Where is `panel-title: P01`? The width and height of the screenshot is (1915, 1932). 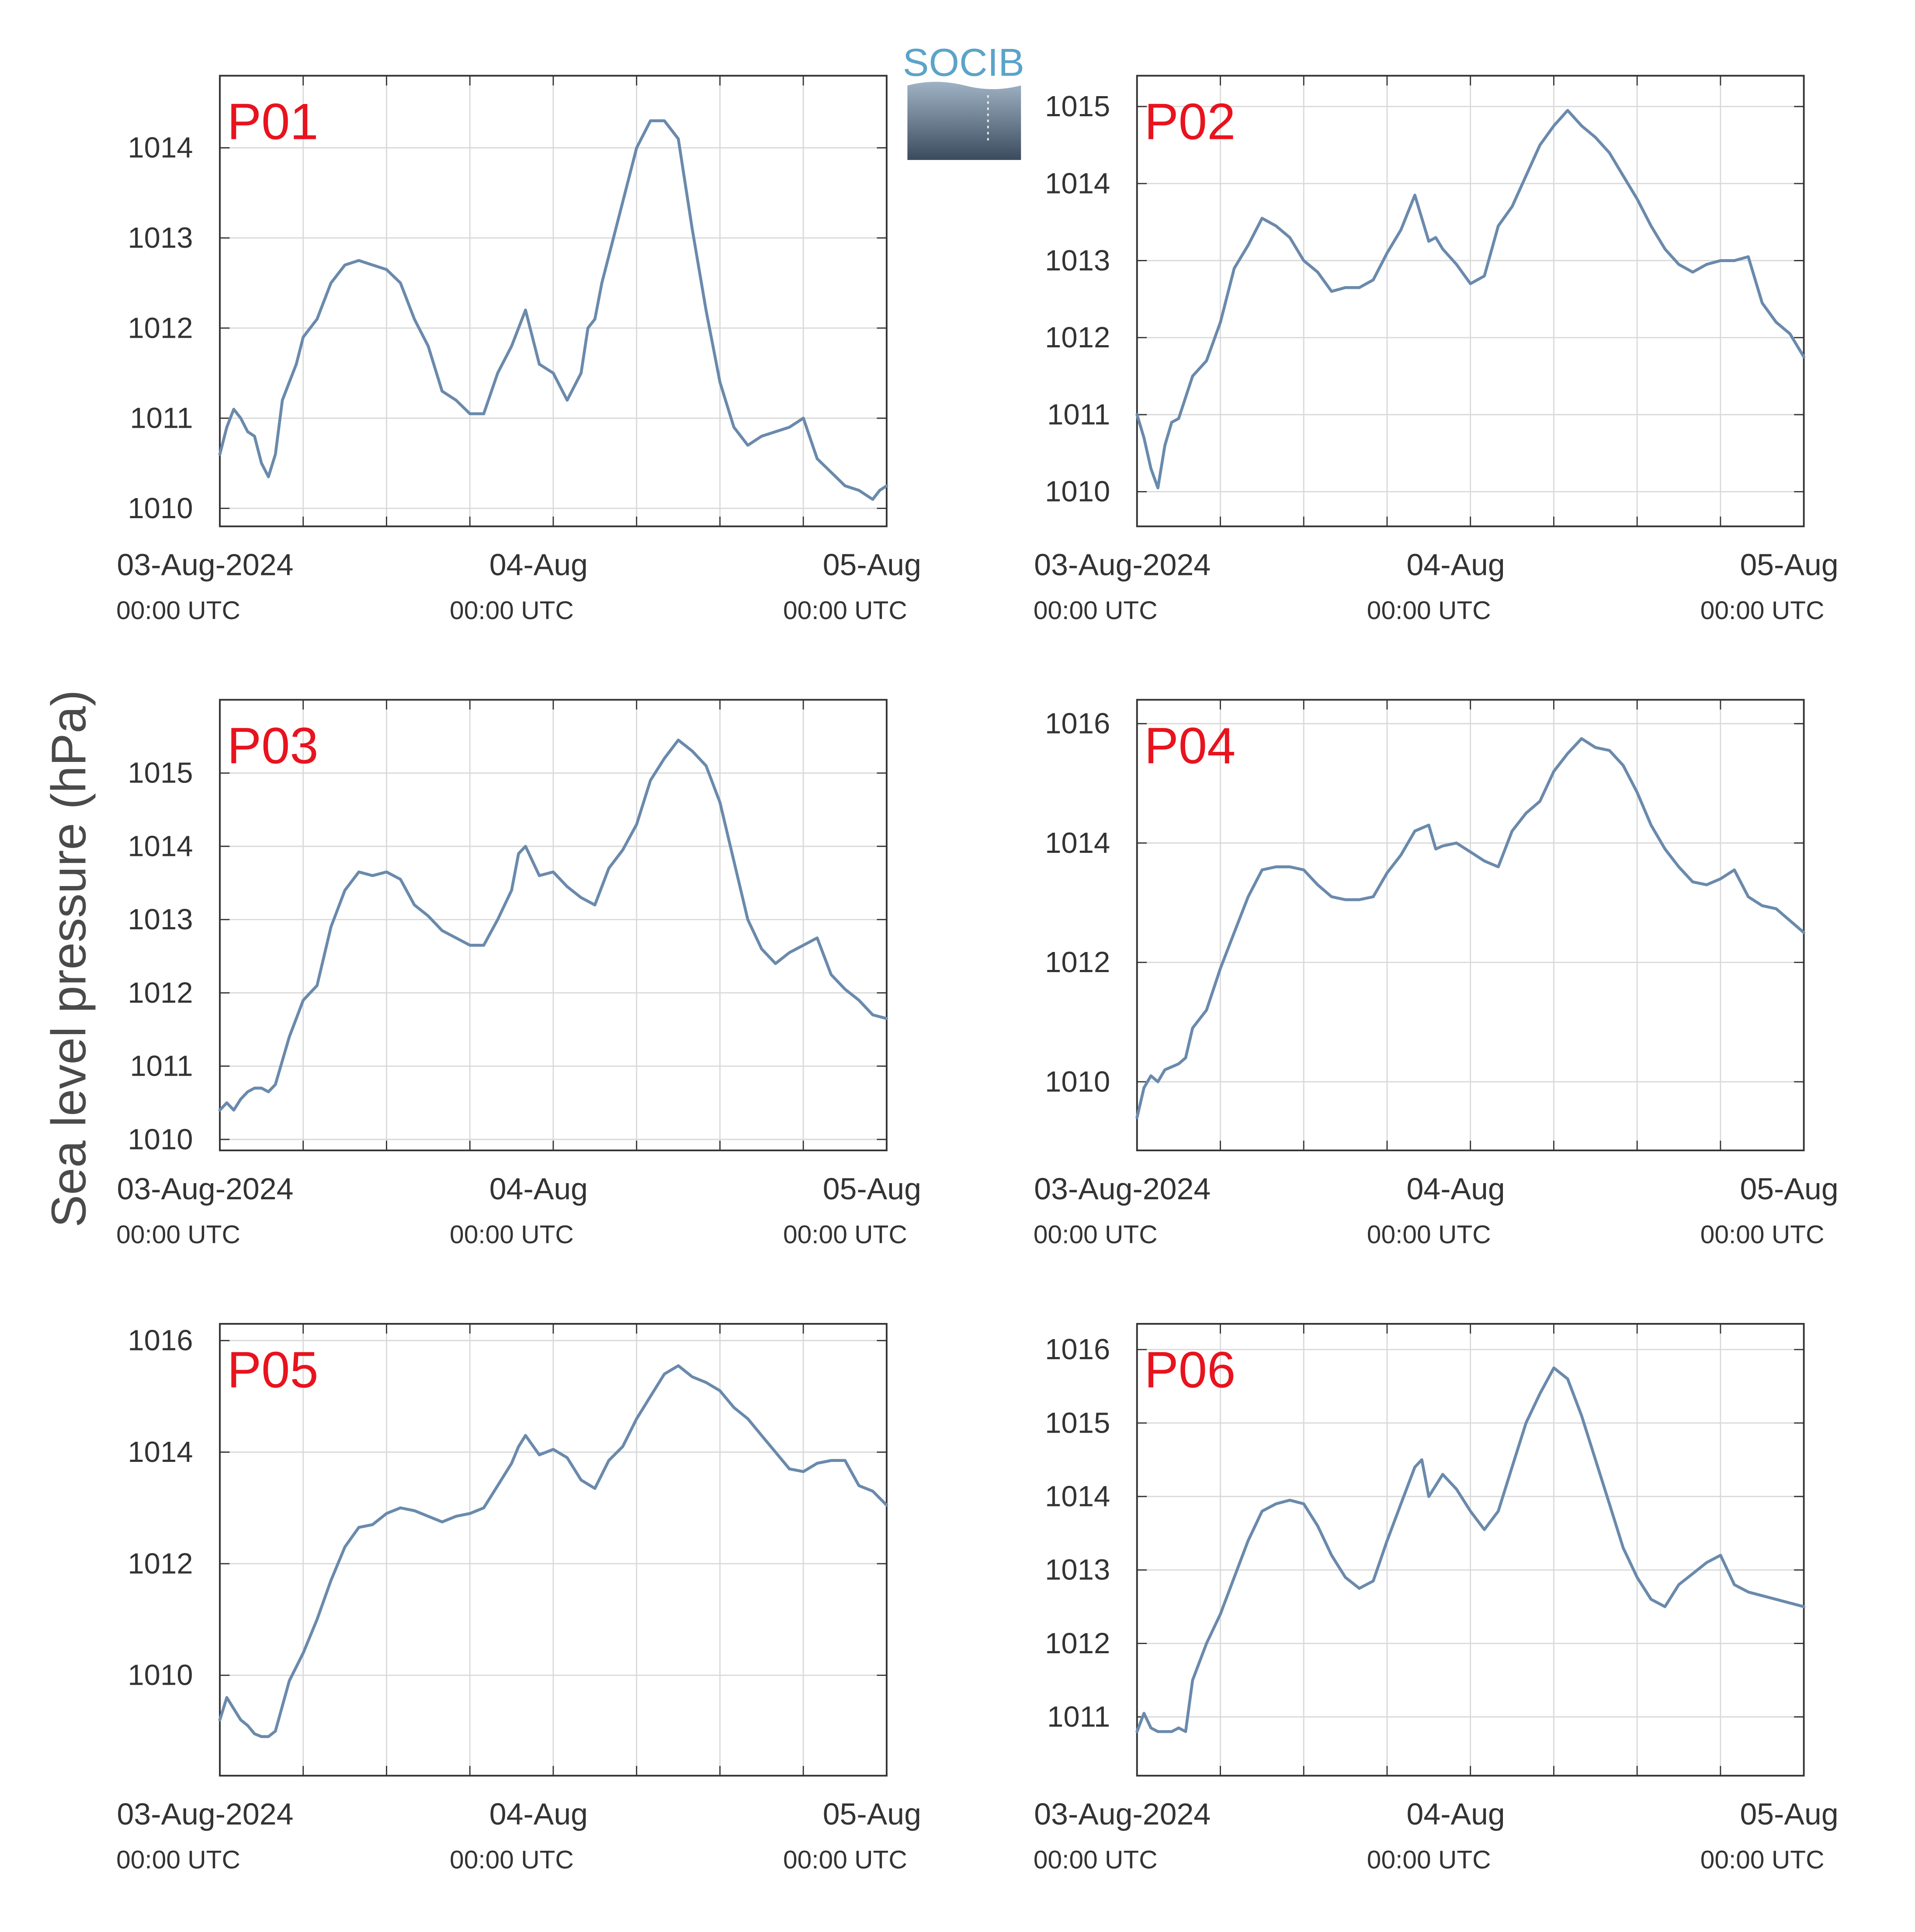
panel-title: P01 is located at coordinates (273, 121).